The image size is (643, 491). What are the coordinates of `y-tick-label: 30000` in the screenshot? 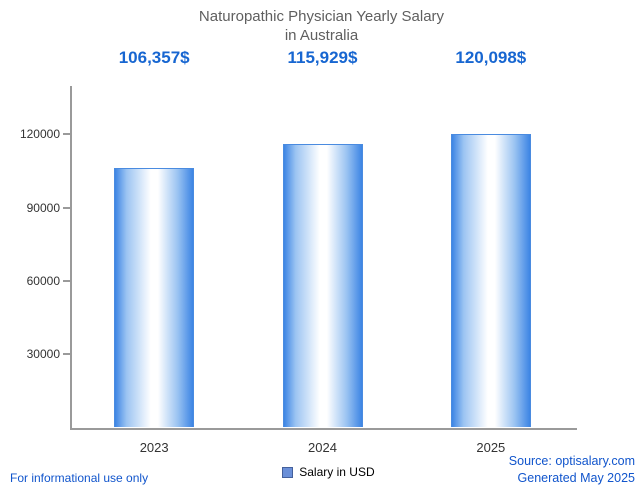 It's located at (43, 354).